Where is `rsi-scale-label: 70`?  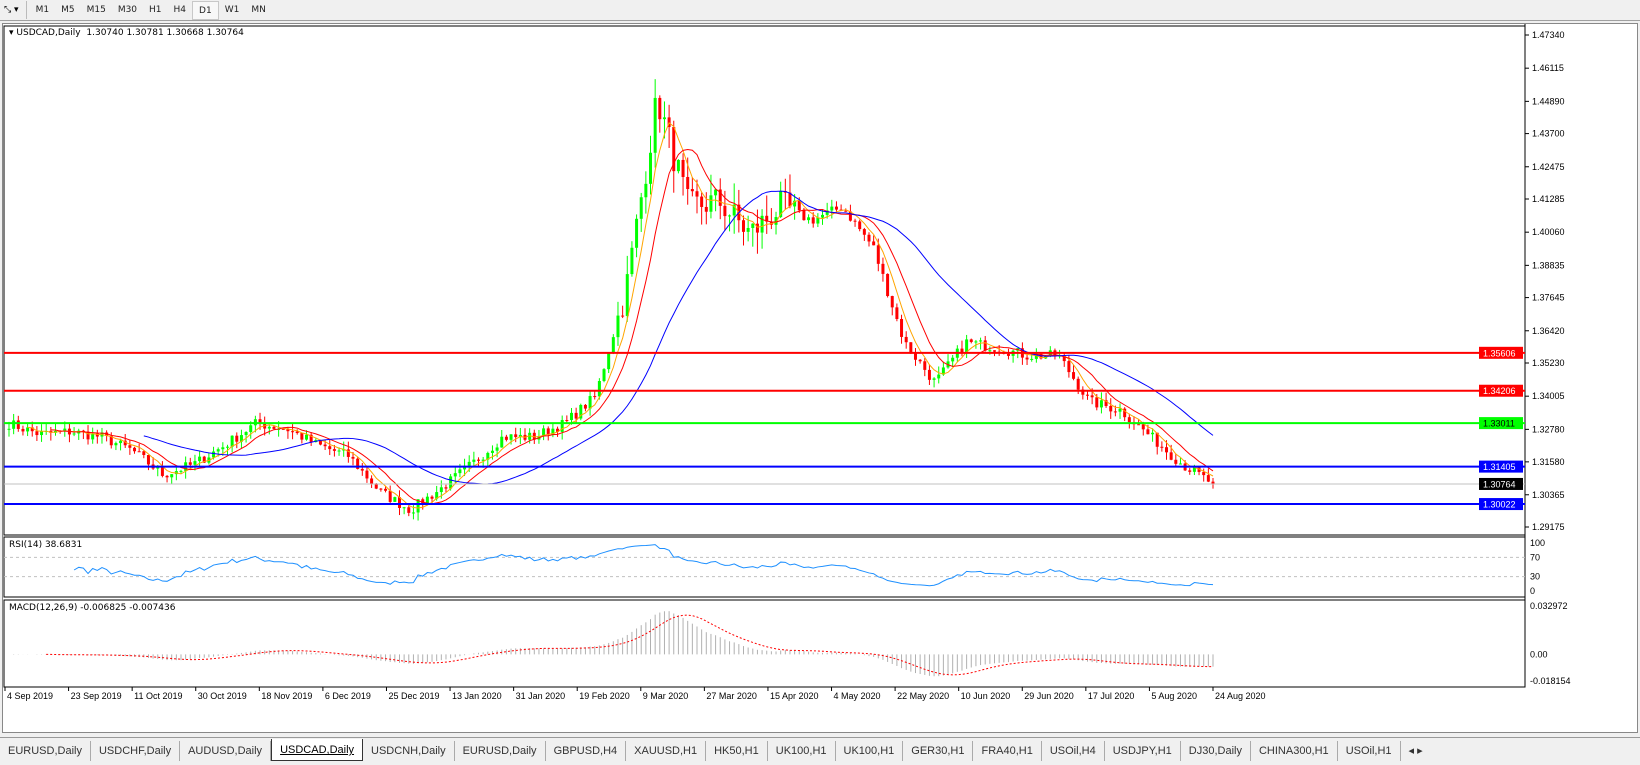
rsi-scale-label: 70 is located at coordinates (1535, 557).